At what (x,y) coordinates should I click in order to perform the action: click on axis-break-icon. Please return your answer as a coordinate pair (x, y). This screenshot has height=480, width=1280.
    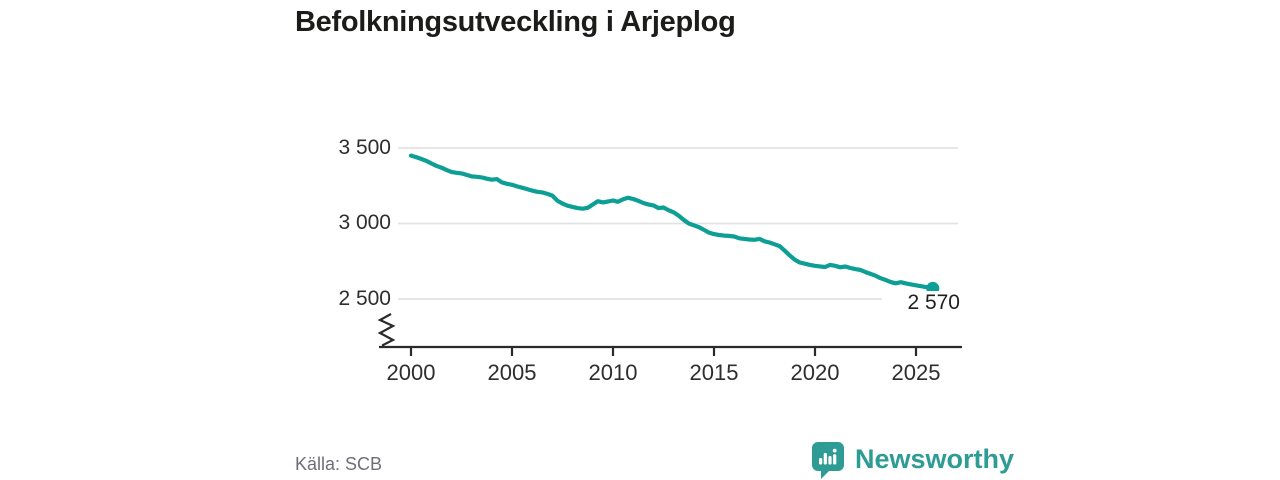
    Looking at the image, I should click on (386, 330).